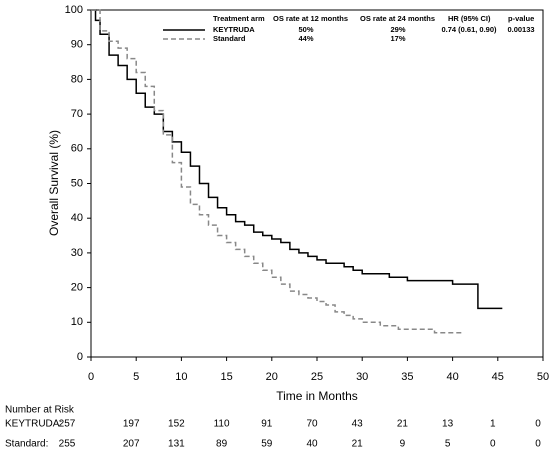  Describe the element at coordinates (77, 114) in the screenshot. I see `y-tick-label: 70` at that location.